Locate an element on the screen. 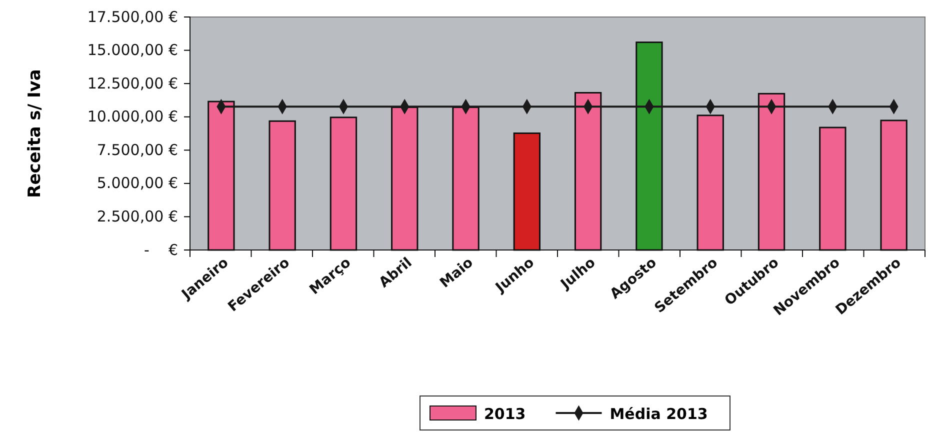  y-tick-label: 2.500,00 € is located at coordinates (137, 217).